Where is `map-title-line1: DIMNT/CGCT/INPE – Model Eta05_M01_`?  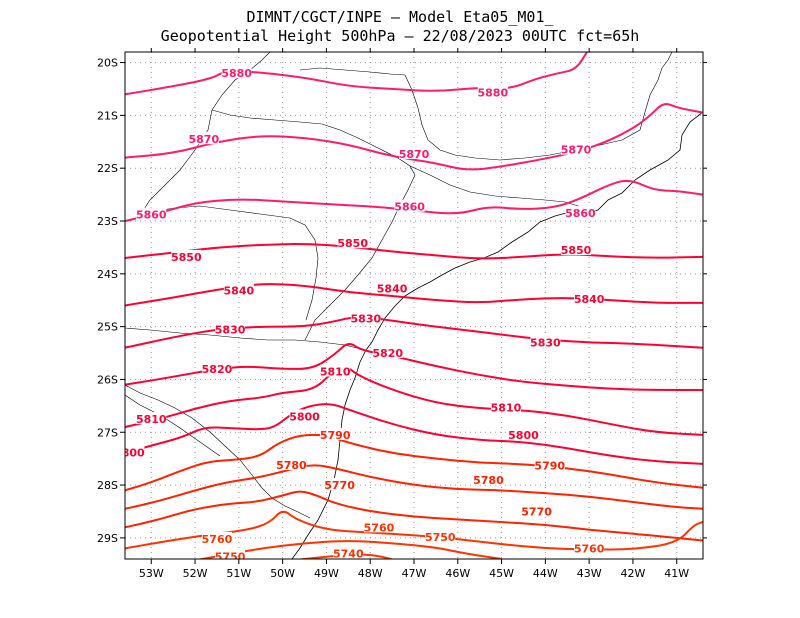 map-title-line1: DIMNT/CGCT/INPE – Model Eta05_M01_ is located at coordinates (400, 17).